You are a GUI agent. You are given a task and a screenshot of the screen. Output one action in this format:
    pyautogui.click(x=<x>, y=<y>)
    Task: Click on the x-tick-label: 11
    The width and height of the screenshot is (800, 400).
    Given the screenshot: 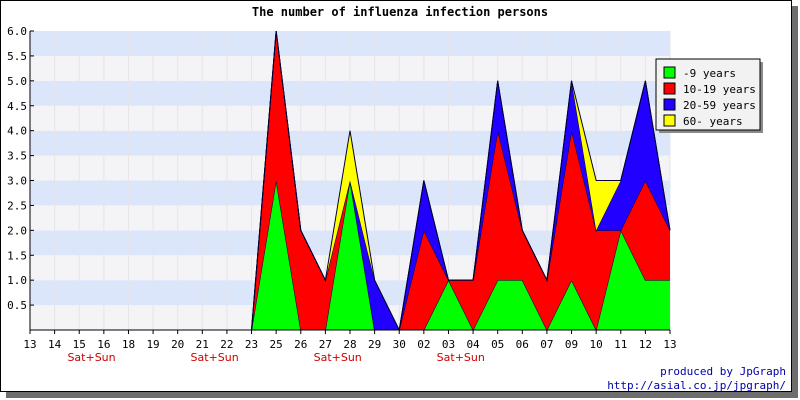 What is the action you would take?
    pyautogui.click(x=620, y=344)
    